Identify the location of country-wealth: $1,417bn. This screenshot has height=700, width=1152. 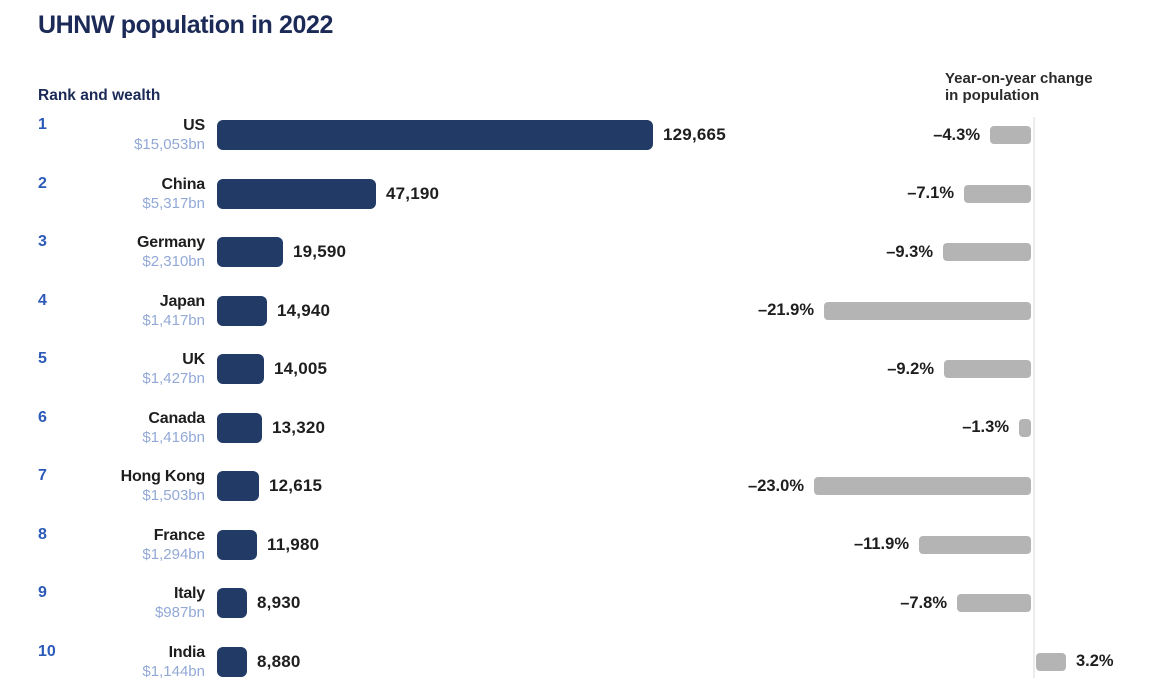
(173, 320).